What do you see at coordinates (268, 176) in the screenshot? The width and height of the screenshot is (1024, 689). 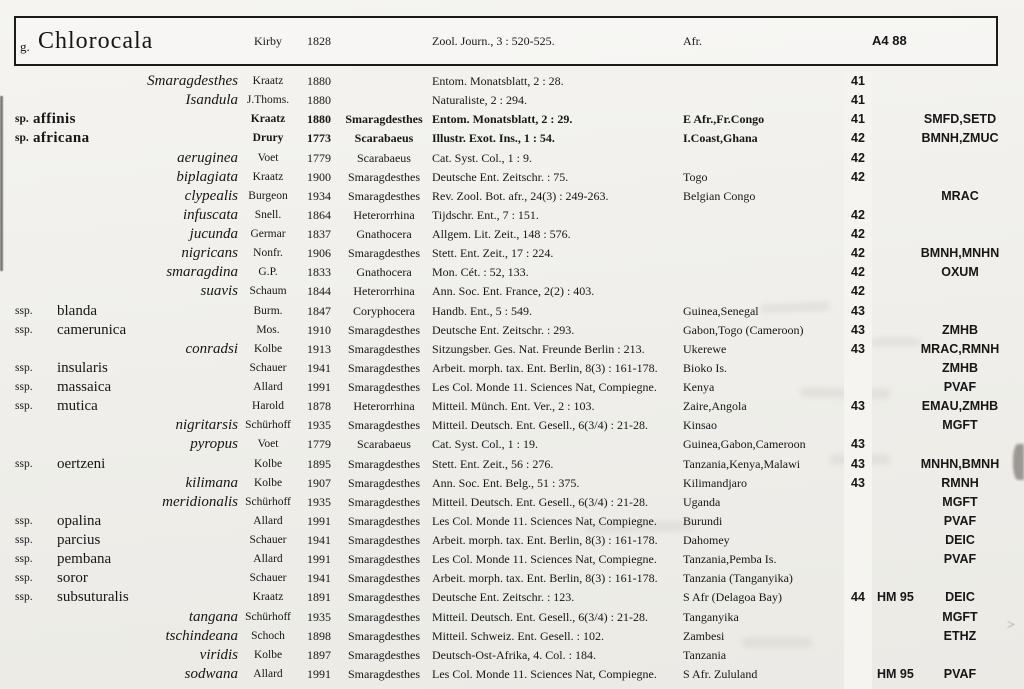 I see `author: Kraatz` at bounding box center [268, 176].